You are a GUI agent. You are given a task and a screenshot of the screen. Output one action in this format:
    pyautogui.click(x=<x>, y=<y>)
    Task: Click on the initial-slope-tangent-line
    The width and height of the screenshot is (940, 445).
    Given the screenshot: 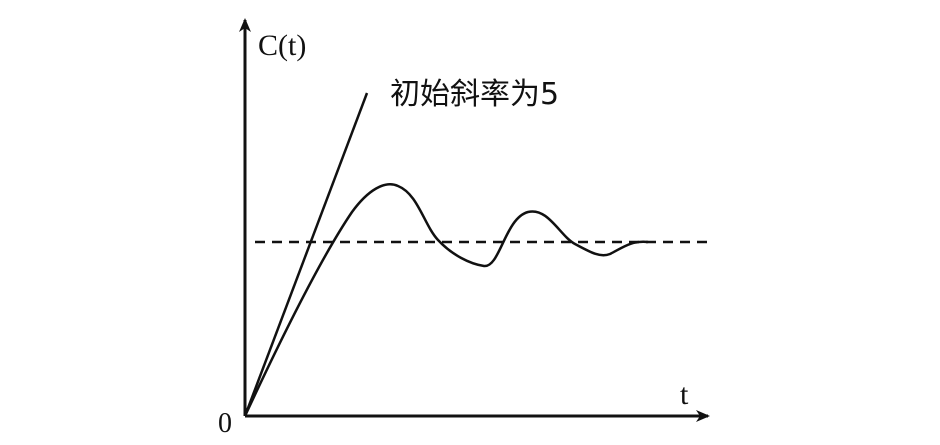 What is the action you would take?
    pyautogui.click(x=306, y=254)
    